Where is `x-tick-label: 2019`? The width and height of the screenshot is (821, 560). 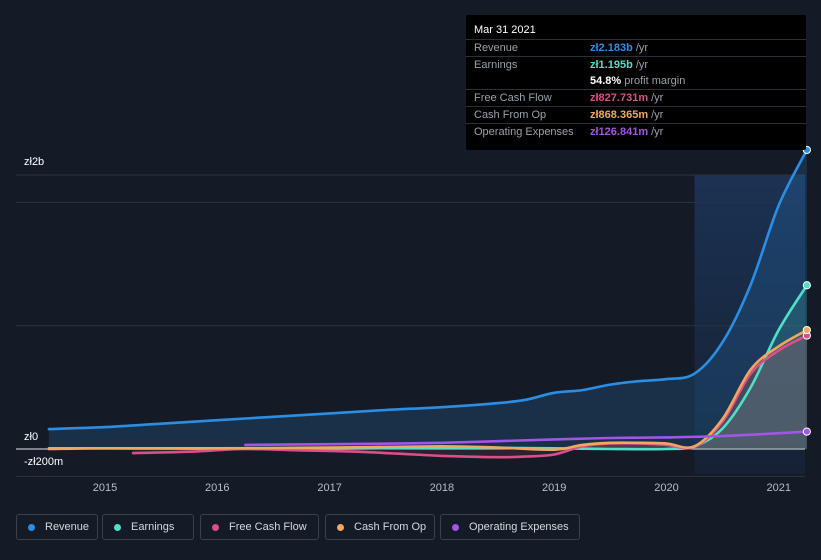
x-tick-label: 2019 is located at coordinates (554, 488).